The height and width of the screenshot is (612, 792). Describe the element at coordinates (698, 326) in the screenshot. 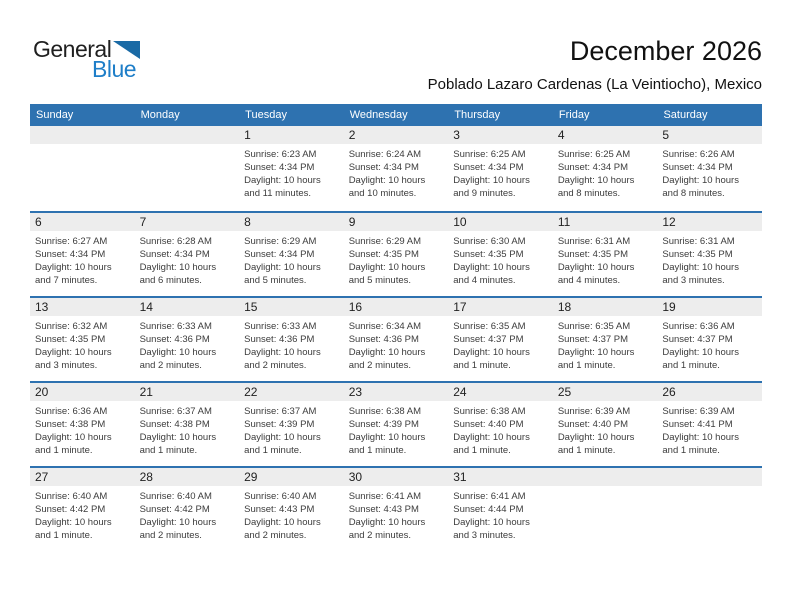

I see `sunrise-text: Sunrise: 6:36 AM` at that location.